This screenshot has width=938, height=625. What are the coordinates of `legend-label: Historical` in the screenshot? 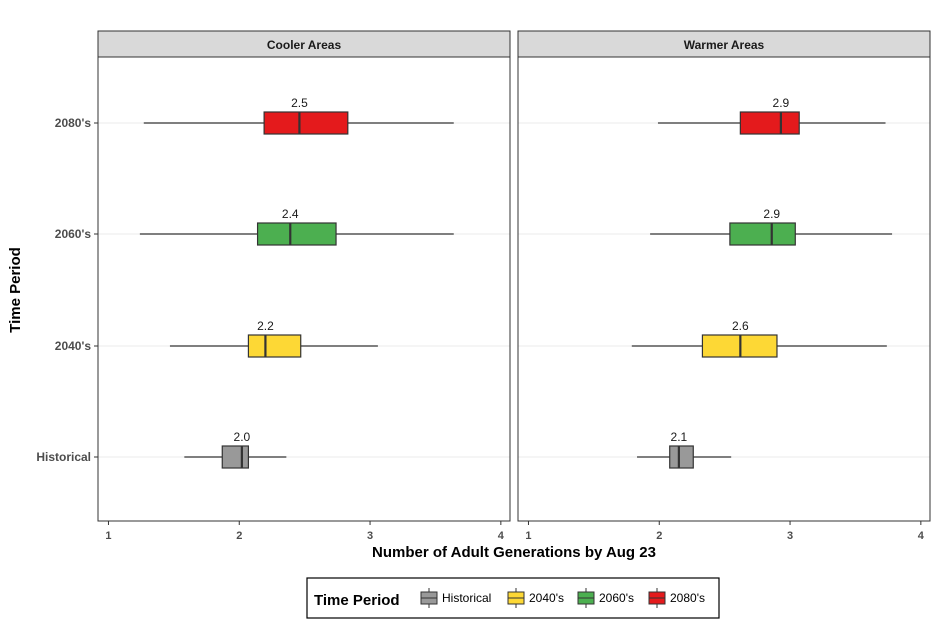 It's located at (466, 598).